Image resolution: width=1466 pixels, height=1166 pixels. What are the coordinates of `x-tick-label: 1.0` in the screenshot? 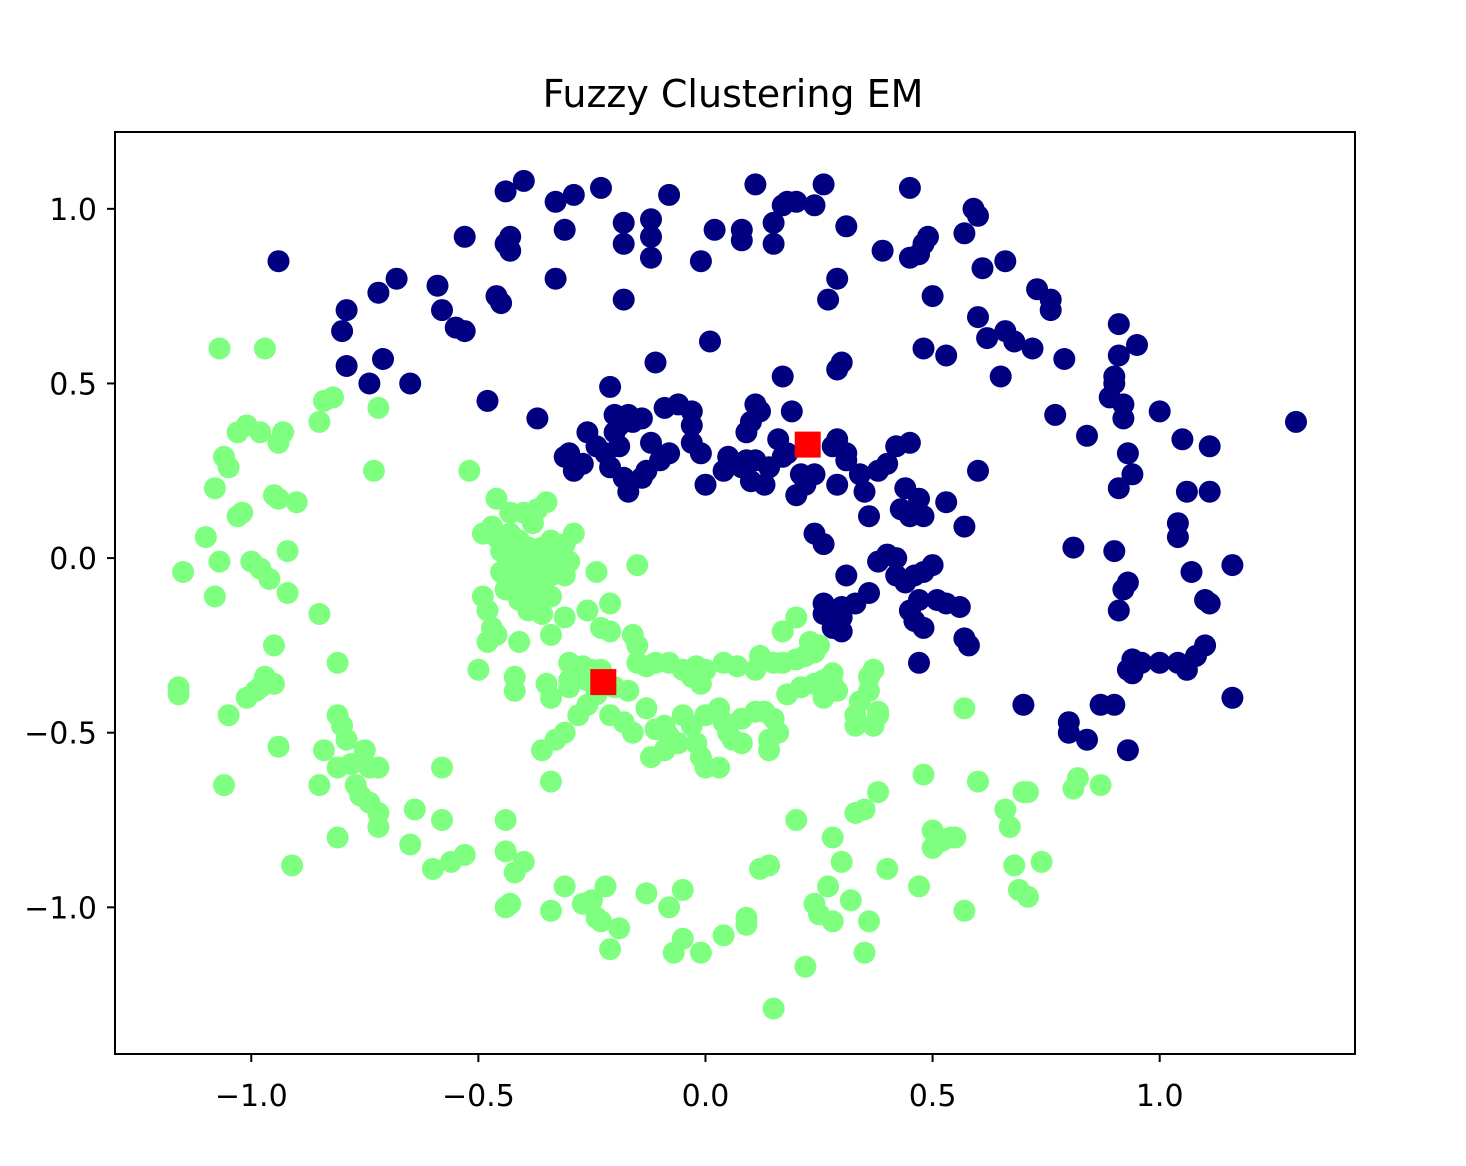 It's located at (1160, 1096).